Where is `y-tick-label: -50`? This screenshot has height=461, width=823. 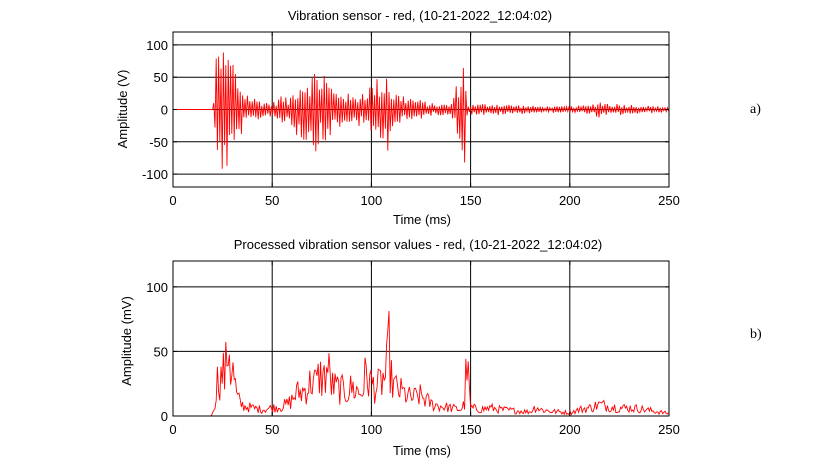 y-tick-label: -50 is located at coordinates (158, 142).